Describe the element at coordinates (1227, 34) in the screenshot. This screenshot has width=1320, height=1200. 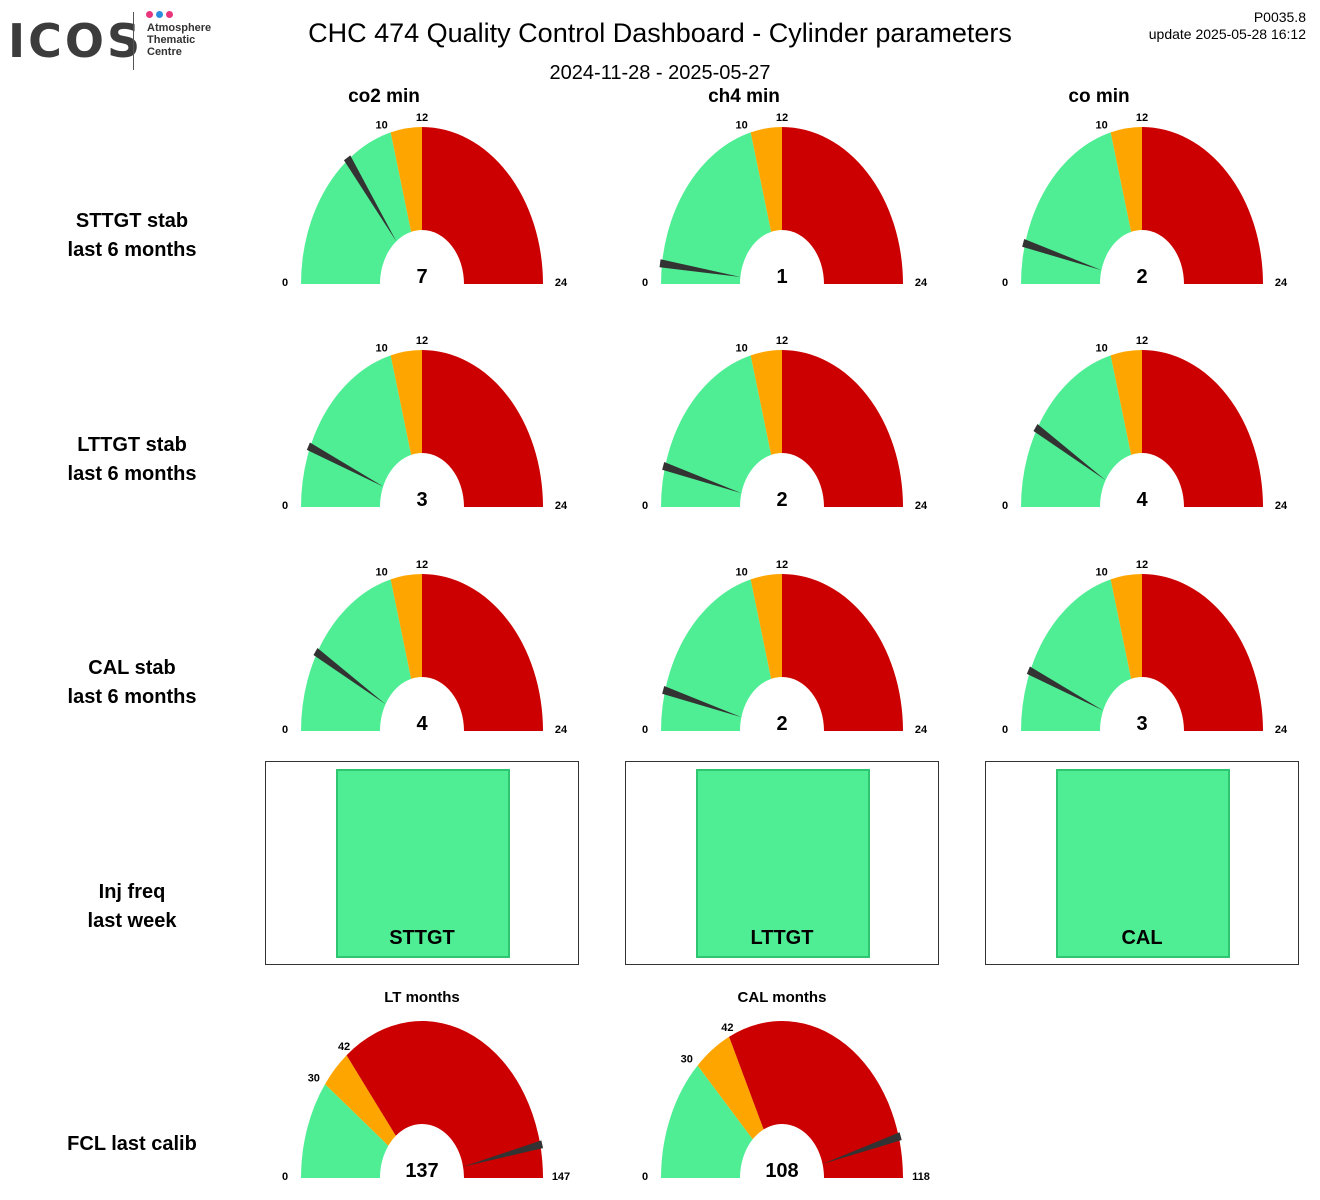
I see `update-timestamp: update 2025-05-28 16:12` at that location.